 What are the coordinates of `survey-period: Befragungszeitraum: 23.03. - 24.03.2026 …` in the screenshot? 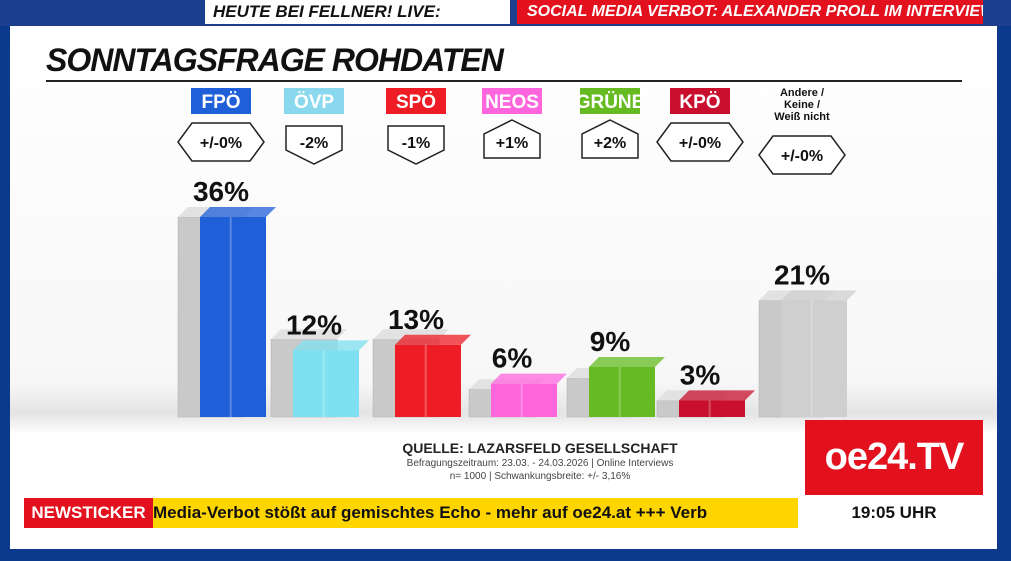 It's located at (540, 463).